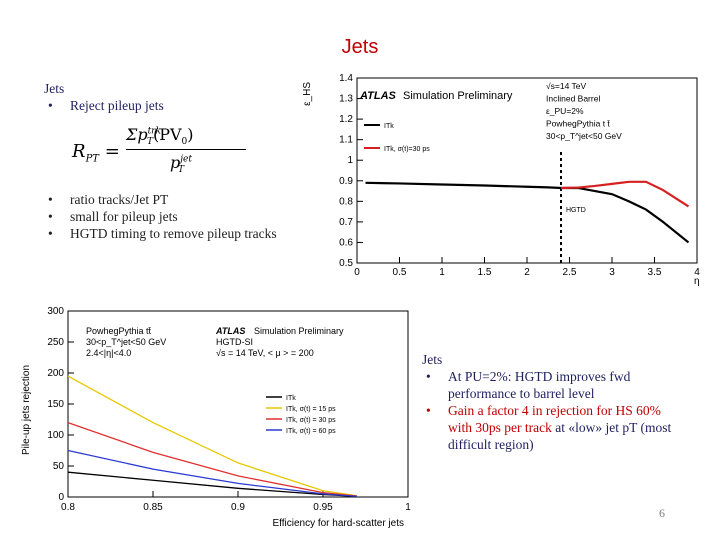  What do you see at coordinates (55, 435) in the screenshot?
I see `bottom-ytick-label: 100` at bounding box center [55, 435].